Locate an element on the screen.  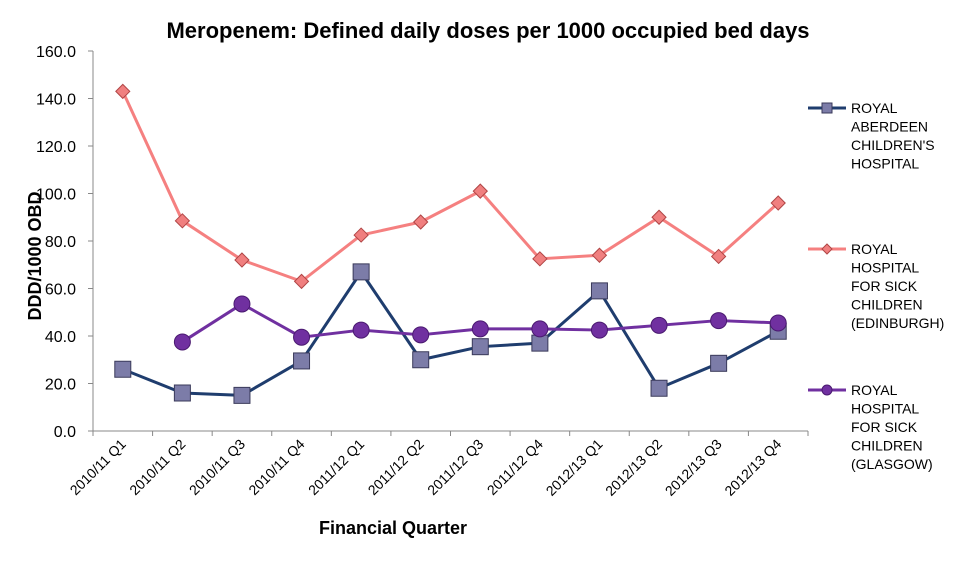
x-axis-label: Financial Quarter is located at coordinates (393, 528).